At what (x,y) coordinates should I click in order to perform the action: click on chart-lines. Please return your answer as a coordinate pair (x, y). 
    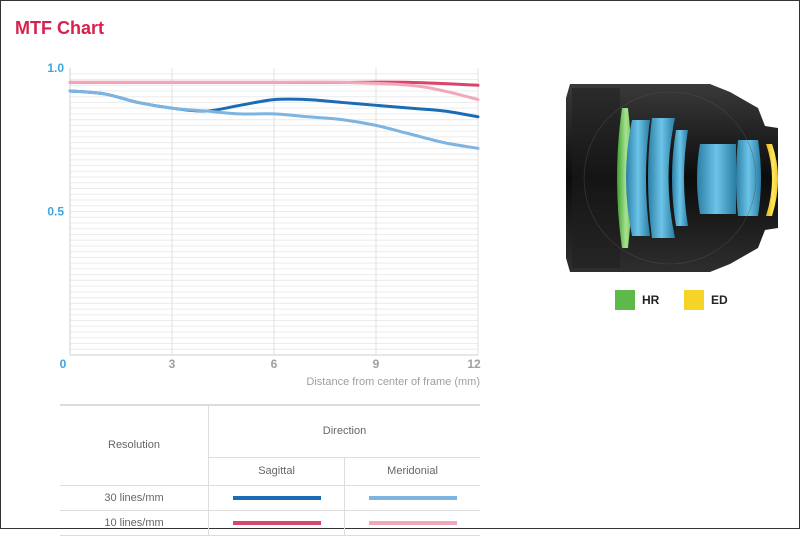
    Looking at the image, I should click on (274, 115).